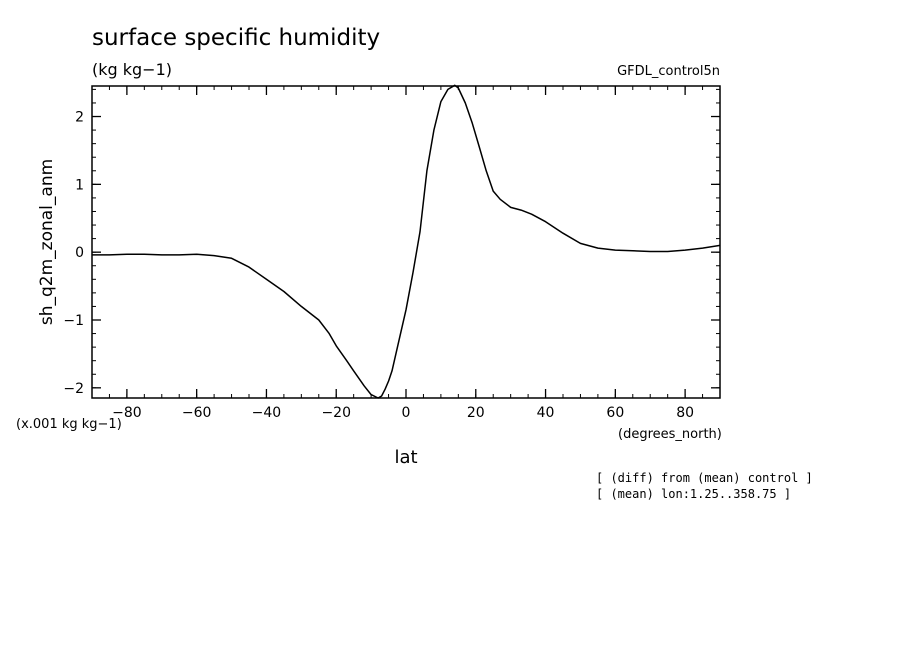 This screenshot has width=904, height=654. What do you see at coordinates (546, 413) in the screenshot?
I see `x-tick-label: 40` at bounding box center [546, 413].